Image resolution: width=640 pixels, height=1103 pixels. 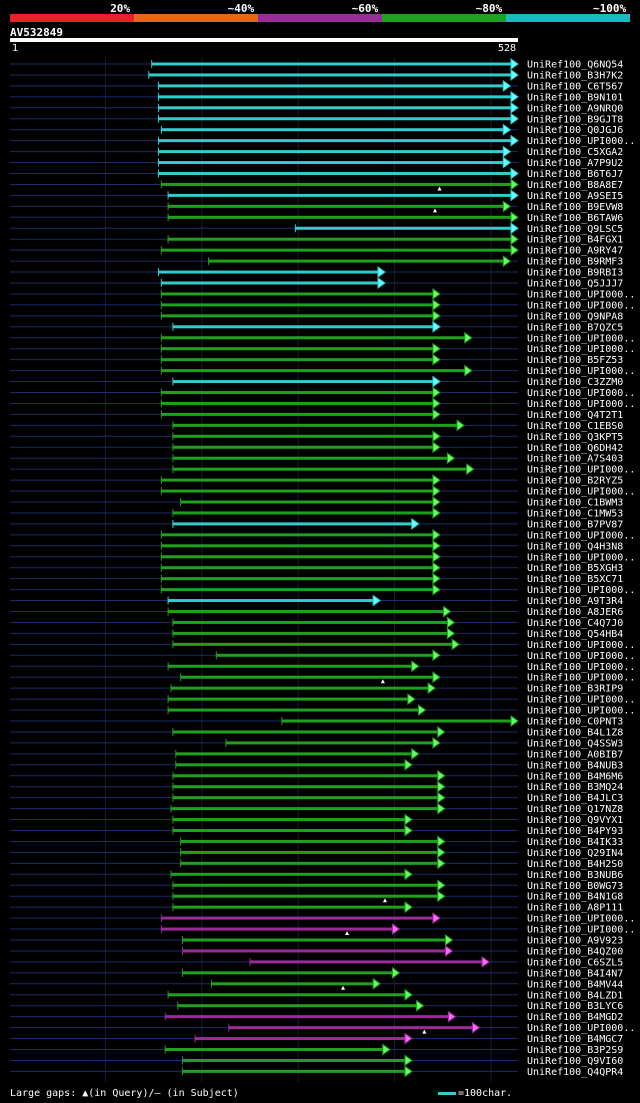 I want to click on hit-label: UniRef100_Q9NPA8, so click(x=575, y=316).